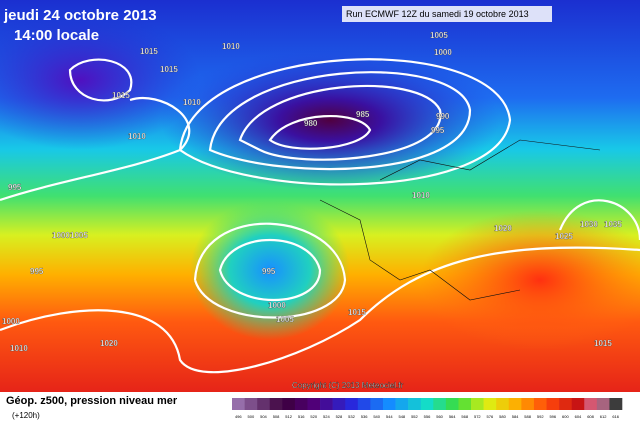  What do you see at coordinates (364, 416) in the screenshot?
I see `scale-label: 536` at bounding box center [364, 416].